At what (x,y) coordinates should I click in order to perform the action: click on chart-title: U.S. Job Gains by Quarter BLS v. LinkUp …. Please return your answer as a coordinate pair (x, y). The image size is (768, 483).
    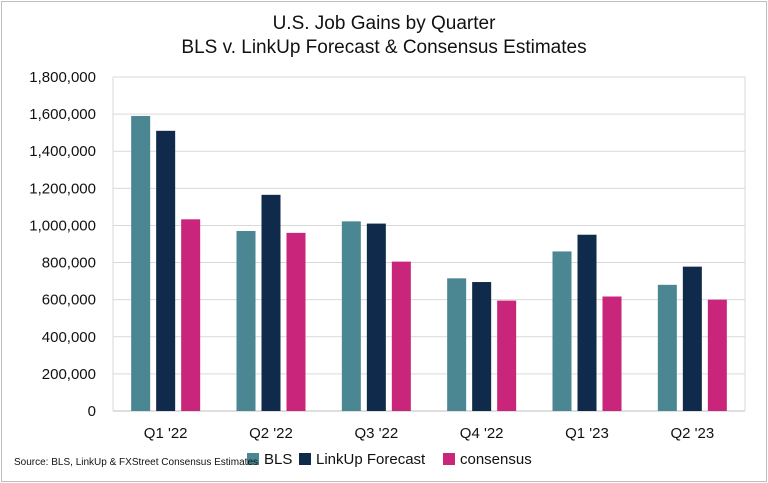
    Looking at the image, I should click on (384, 36).